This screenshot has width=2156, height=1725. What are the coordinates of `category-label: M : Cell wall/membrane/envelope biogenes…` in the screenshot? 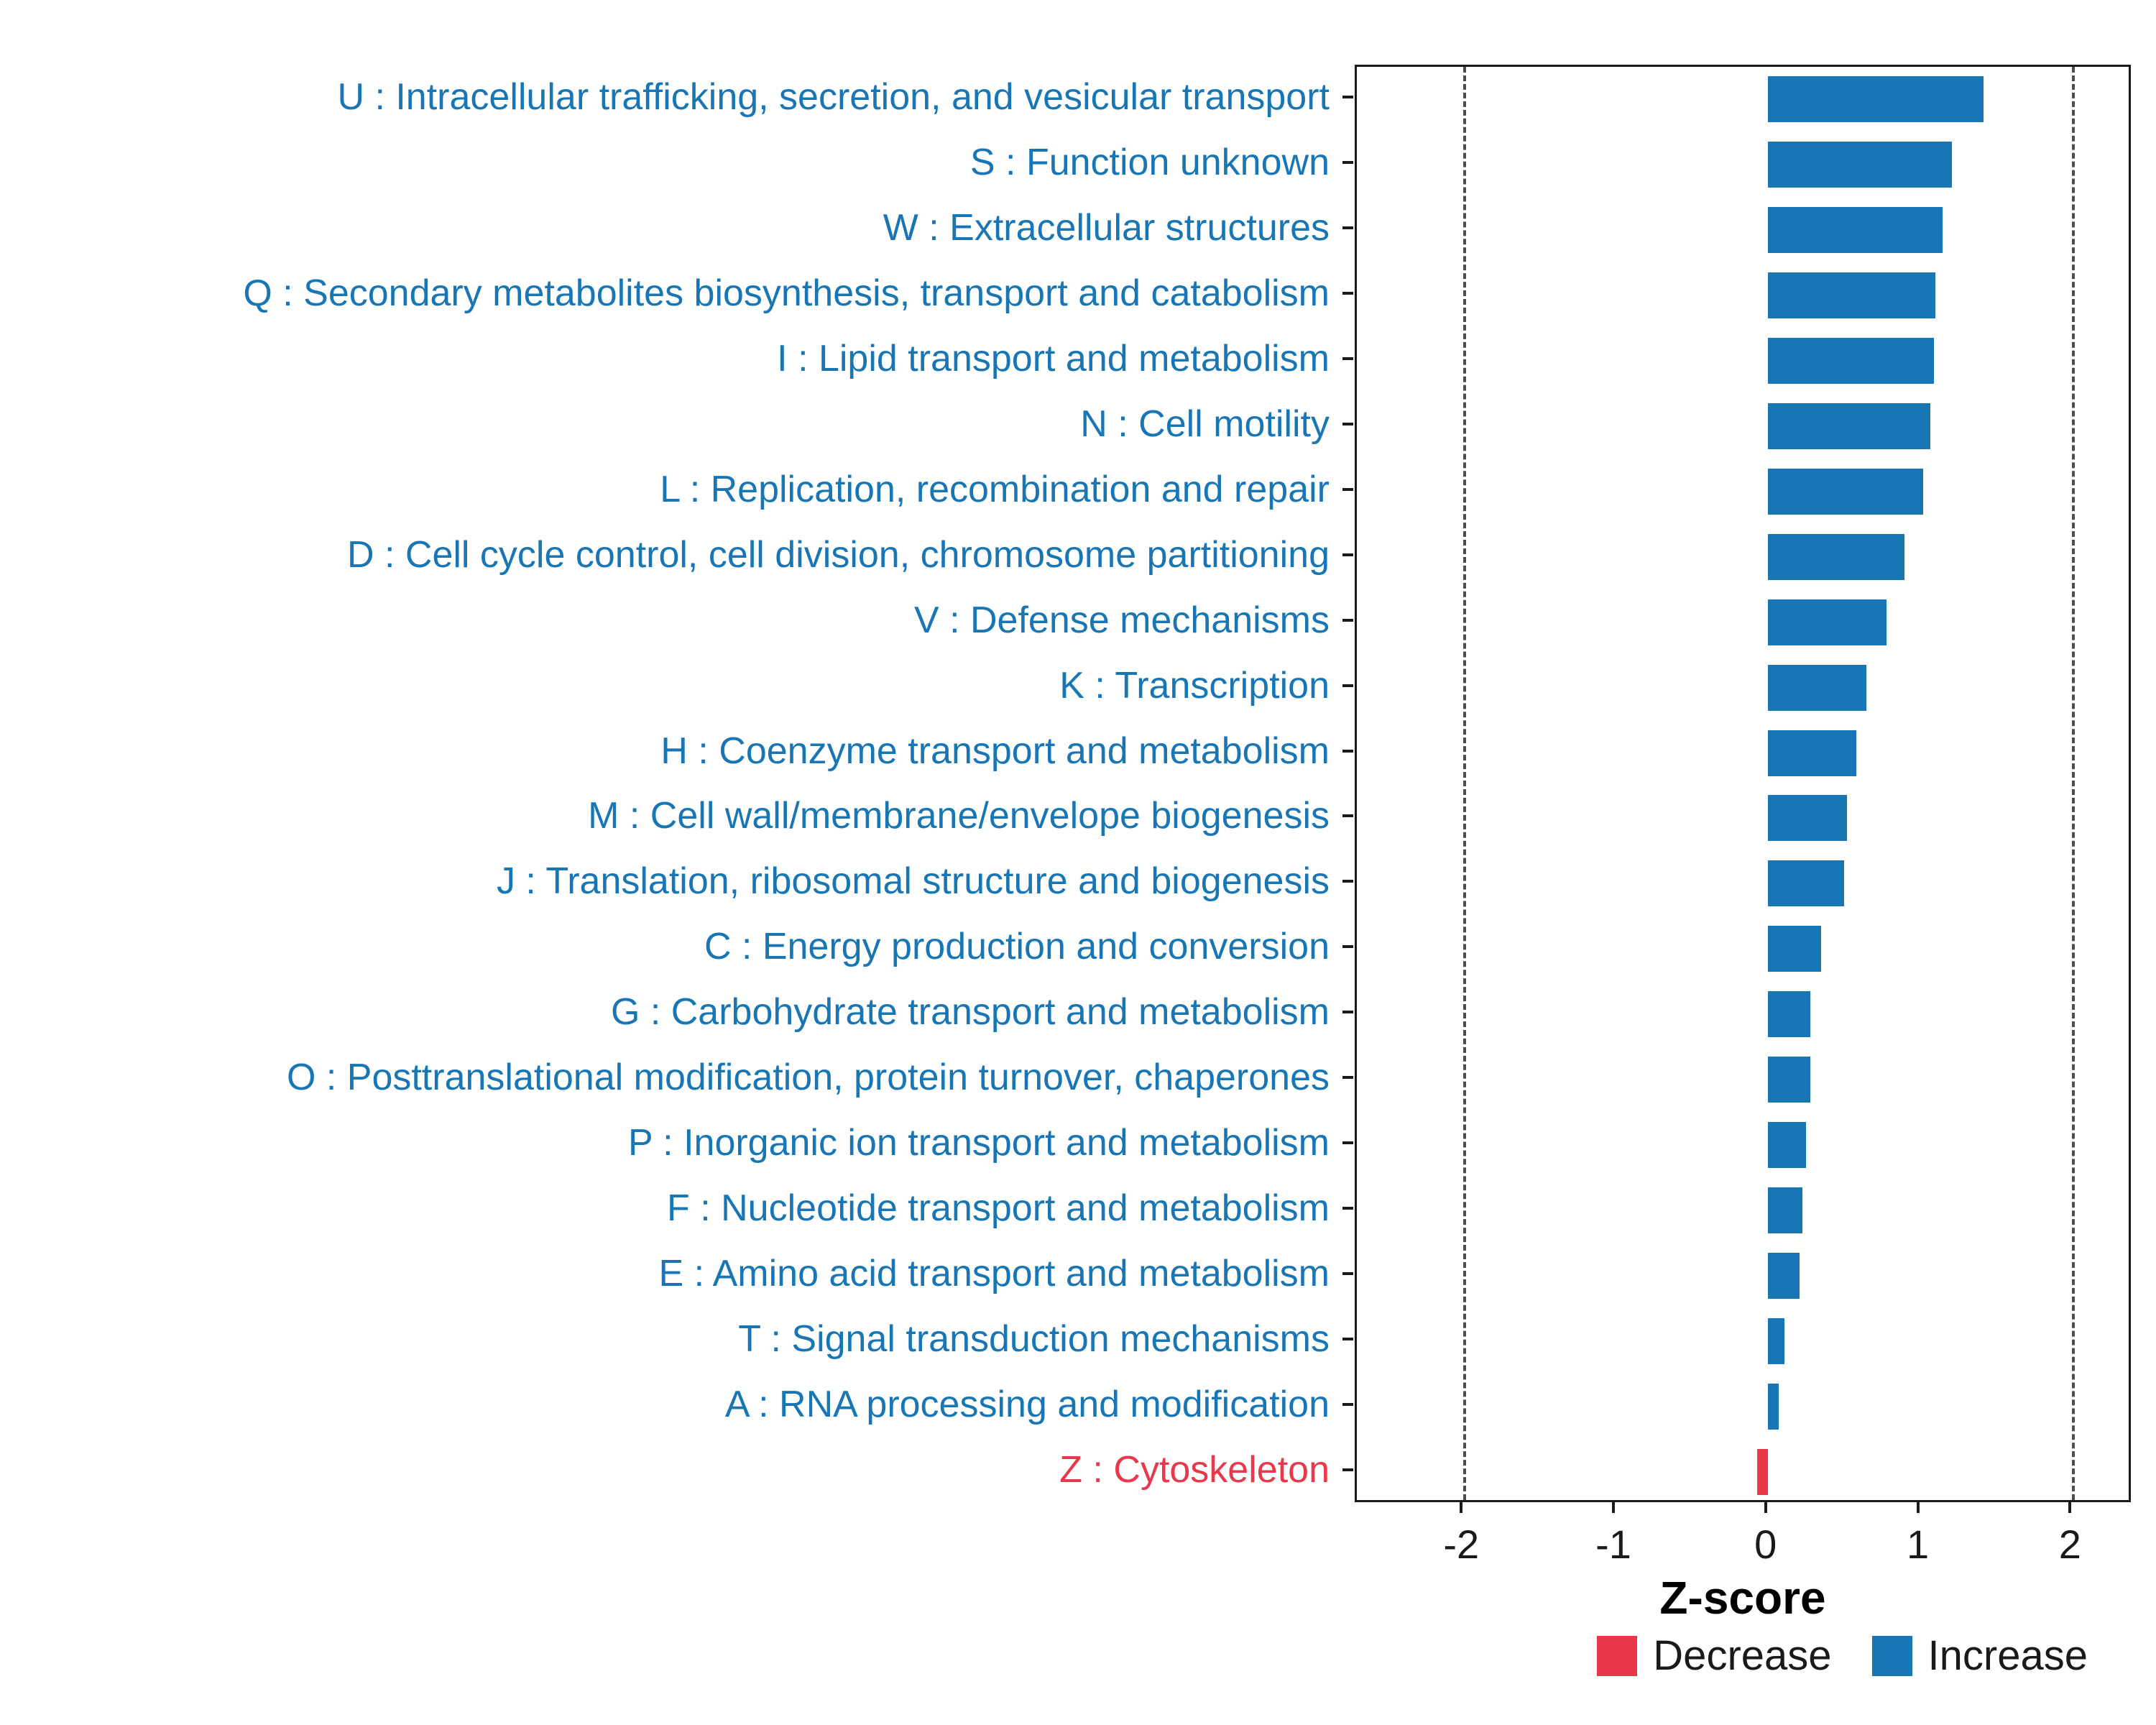 It's located at (959, 816).